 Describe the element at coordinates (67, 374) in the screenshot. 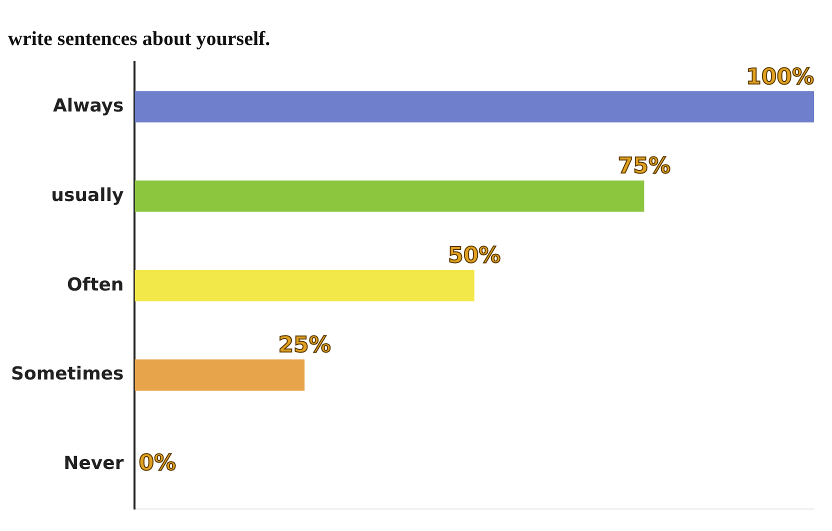

I see `y-tick-label: Sometimes` at that location.